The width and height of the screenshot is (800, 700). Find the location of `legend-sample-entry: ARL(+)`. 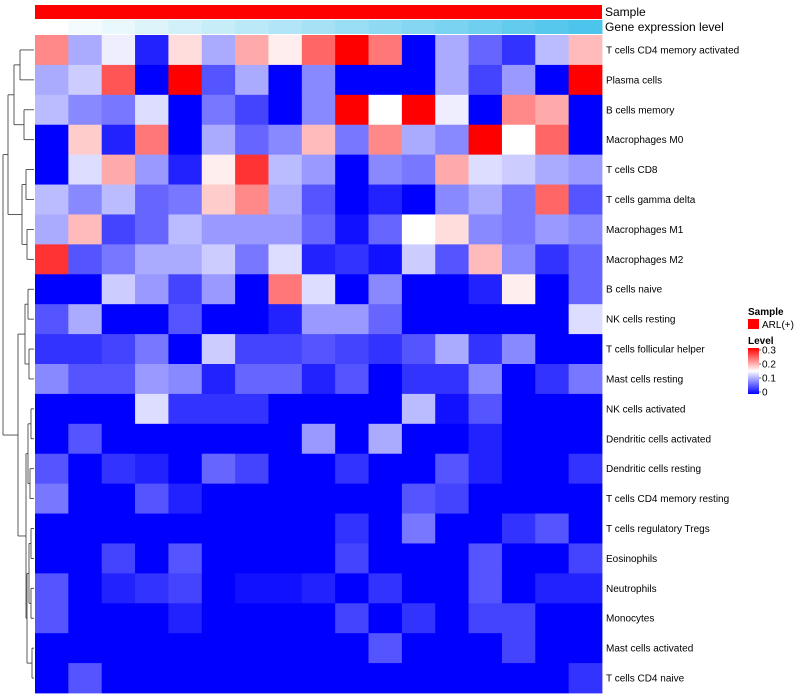

legend-sample-entry: ARL(+) is located at coordinates (778, 325).